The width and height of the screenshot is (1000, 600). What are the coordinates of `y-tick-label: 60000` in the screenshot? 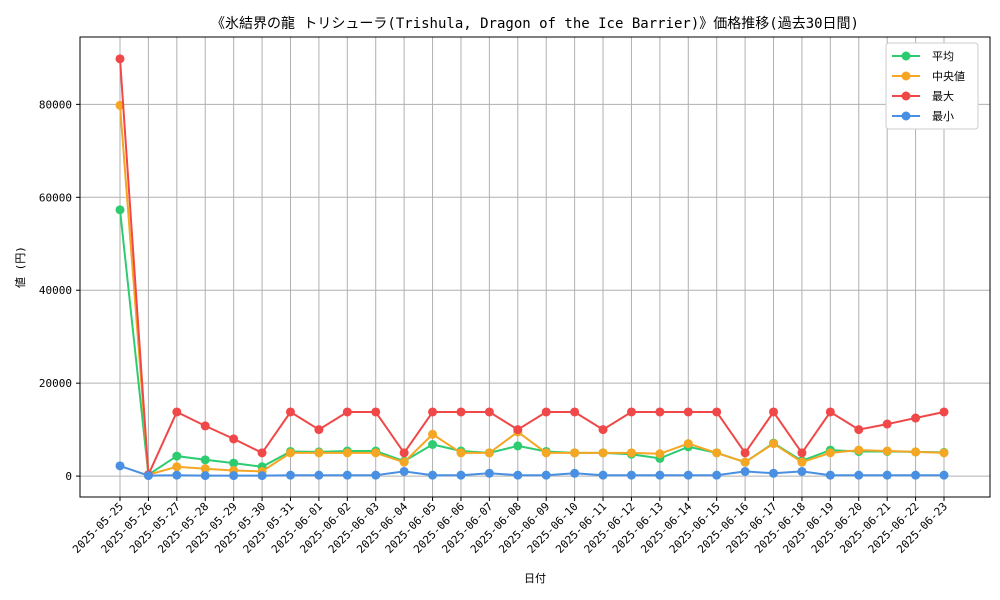 It's located at (55, 197).